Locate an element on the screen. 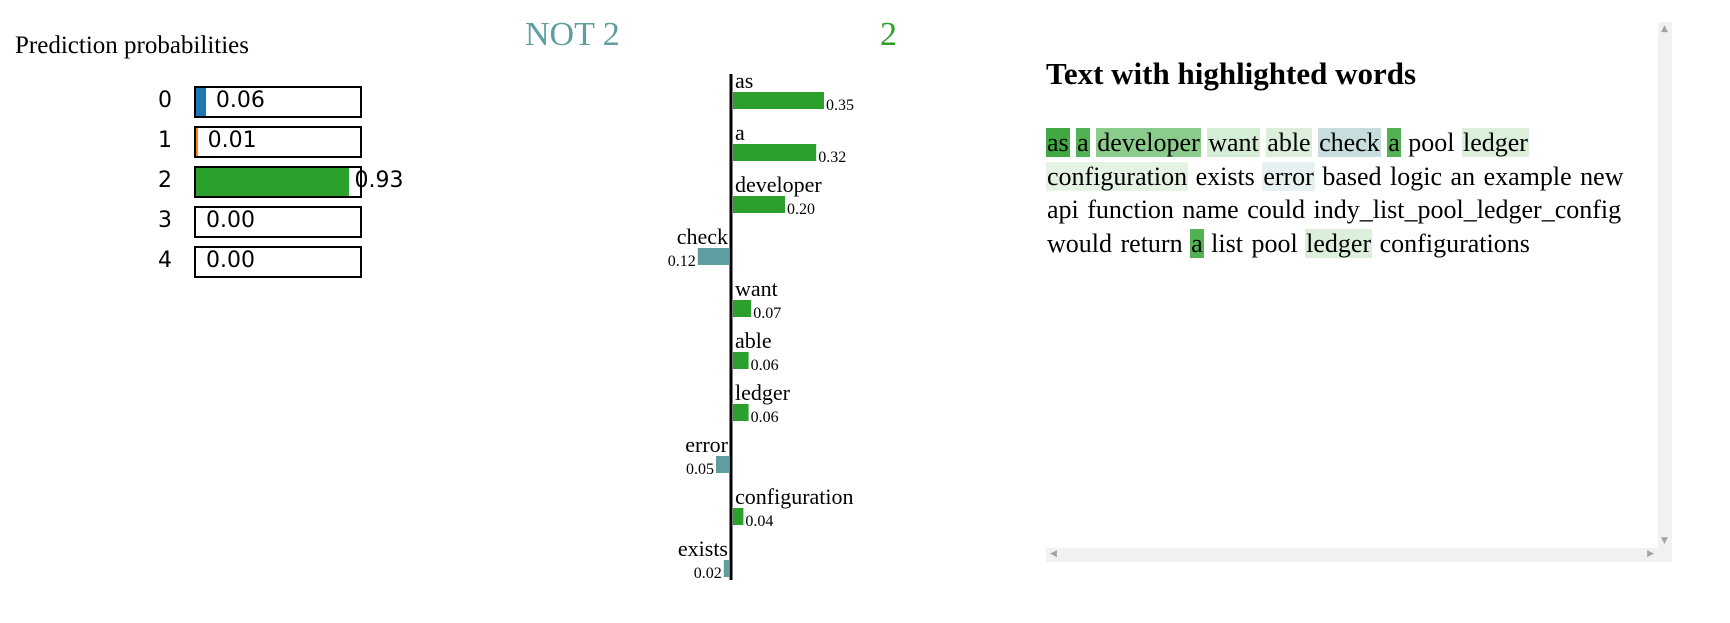 Image resolution: width=1730 pixels, height=623 pixels. feature-label: configuration is located at coordinates (794, 496).